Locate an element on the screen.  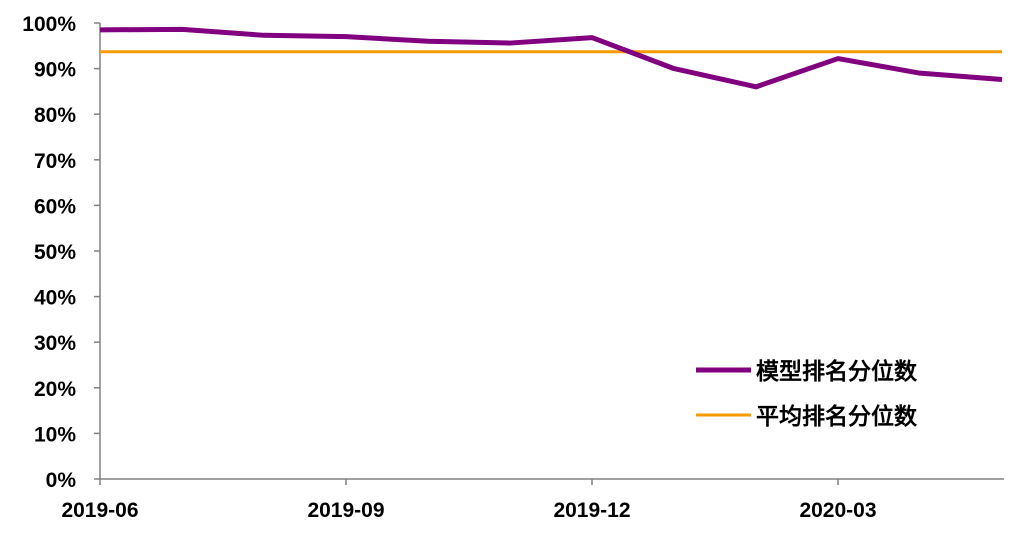
x-tick-label: 2019-12 is located at coordinates (591, 510).